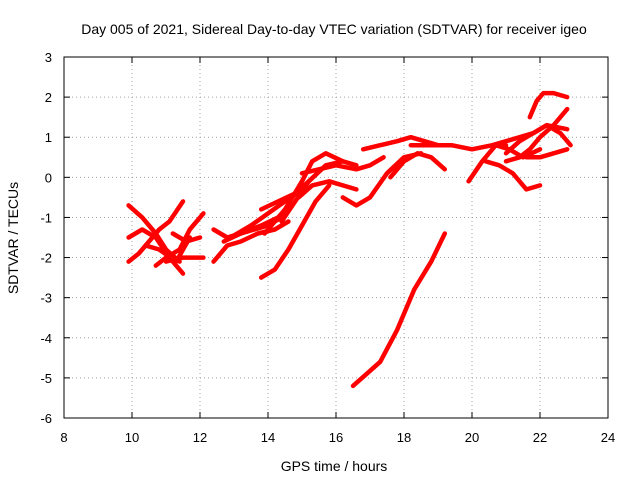 The width and height of the screenshot is (640, 480). Describe the element at coordinates (268, 437) in the screenshot. I see `x-tick-label: 14` at that location.